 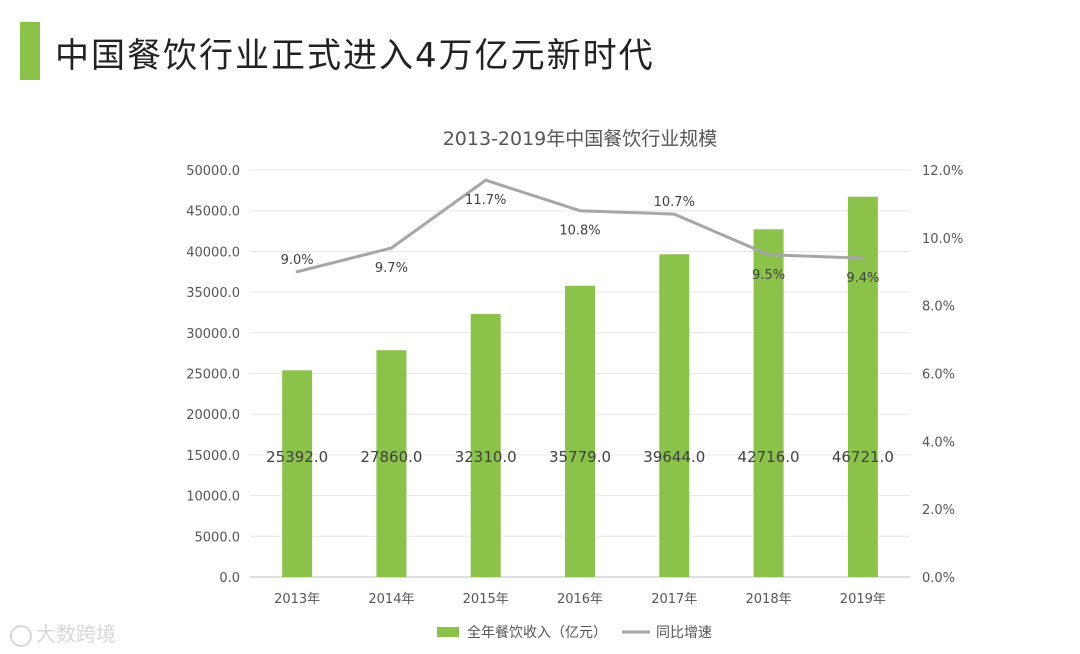 What do you see at coordinates (391, 457) in the screenshot?
I see `bar-data-label: 27860.0` at bounding box center [391, 457].